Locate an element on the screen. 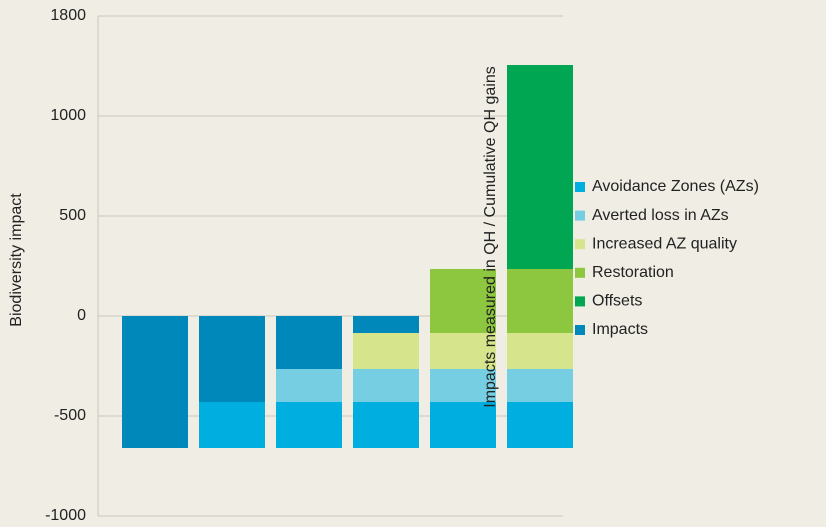 The image size is (826, 527). y-tick-label: 0 is located at coordinates (81, 315).